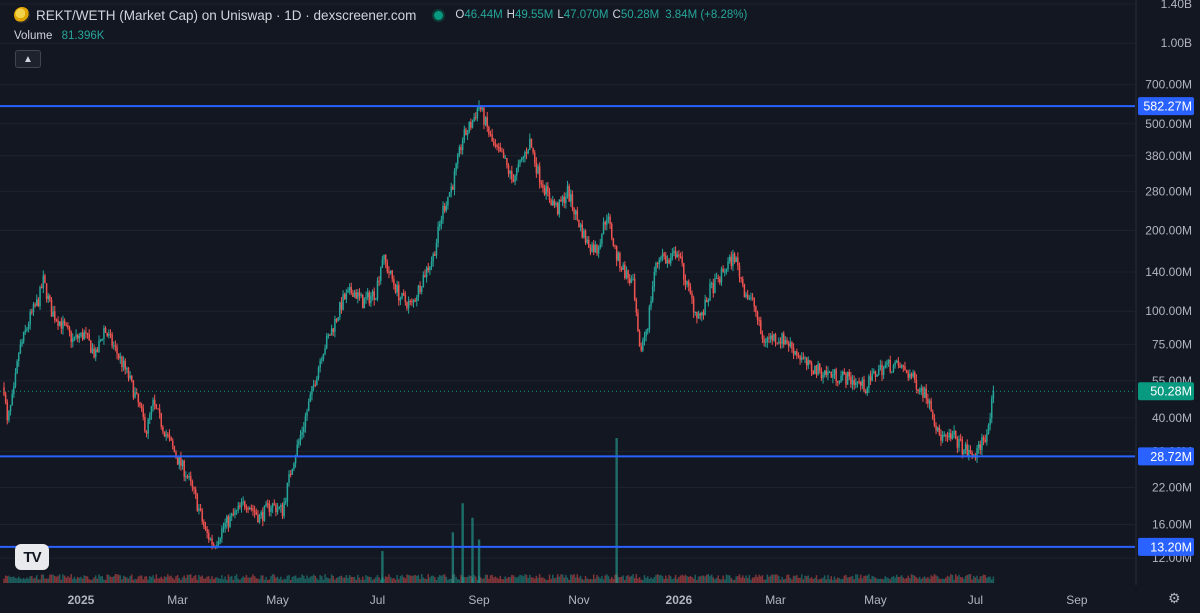  What do you see at coordinates (578, 600) in the screenshot?
I see `x-tick-label: Nov` at bounding box center [578, 600].